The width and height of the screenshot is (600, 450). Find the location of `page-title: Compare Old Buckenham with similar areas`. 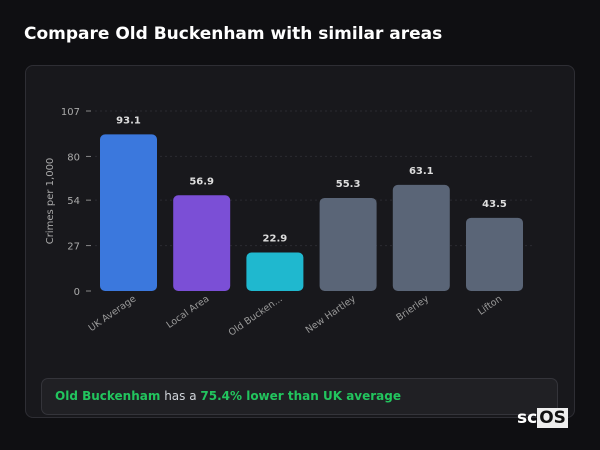

page-title: Compare Old Buckenham with similar areas is located at coordinates (233, 34).